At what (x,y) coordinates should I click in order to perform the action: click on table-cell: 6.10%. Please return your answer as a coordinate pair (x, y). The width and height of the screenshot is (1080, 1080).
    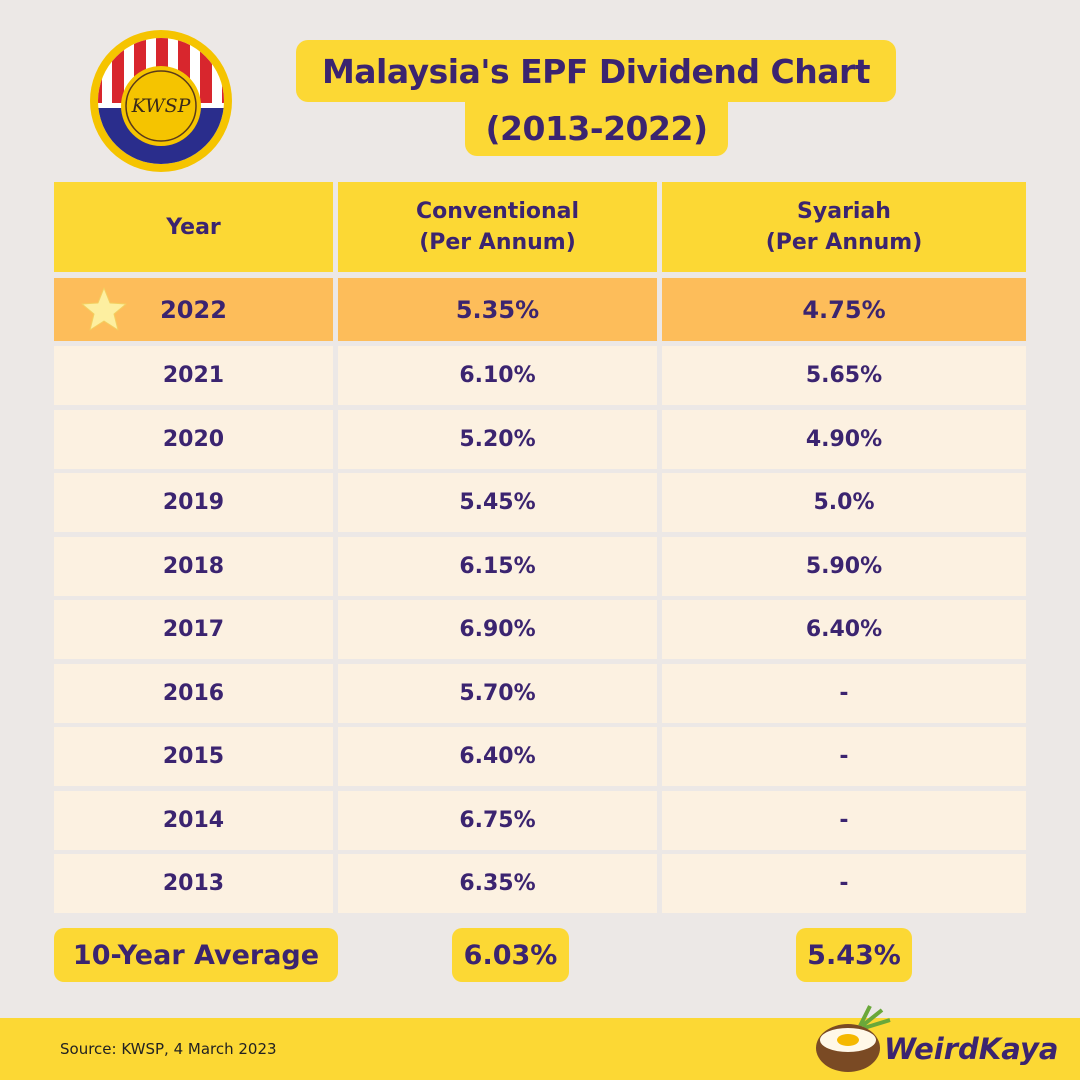
    Looking at the image, I should click on (497, 375).